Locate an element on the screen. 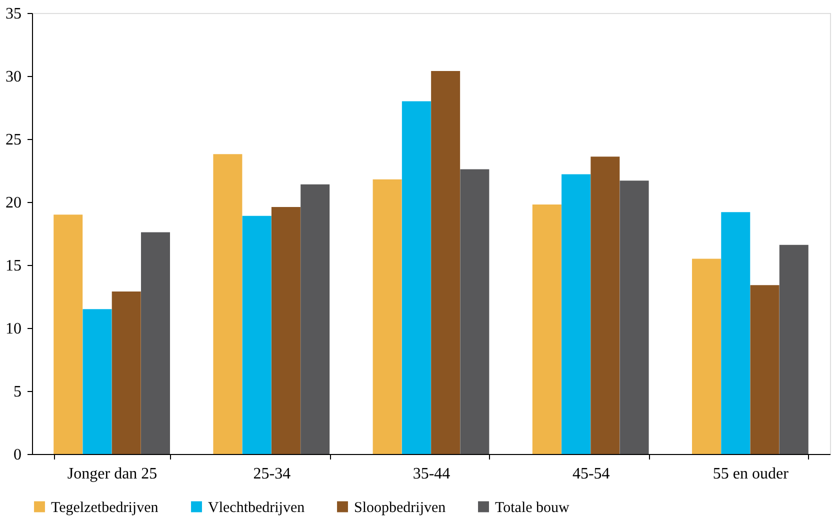  x-tick-label: 55 en ouder is located at coordinates (751, 474).